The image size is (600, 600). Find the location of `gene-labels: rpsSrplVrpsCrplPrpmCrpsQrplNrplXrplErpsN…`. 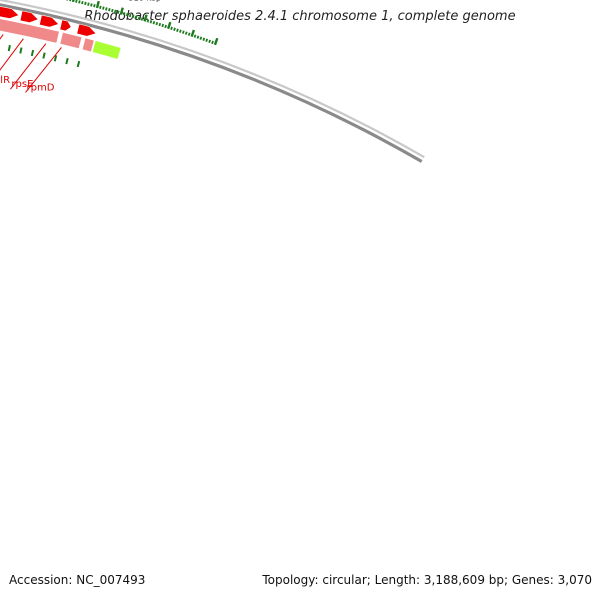

gene-labels: rpsSrplVrpsCrplPrpmCrpsQrplNrplXrplErpsN… is located at coordinates (27, 84).